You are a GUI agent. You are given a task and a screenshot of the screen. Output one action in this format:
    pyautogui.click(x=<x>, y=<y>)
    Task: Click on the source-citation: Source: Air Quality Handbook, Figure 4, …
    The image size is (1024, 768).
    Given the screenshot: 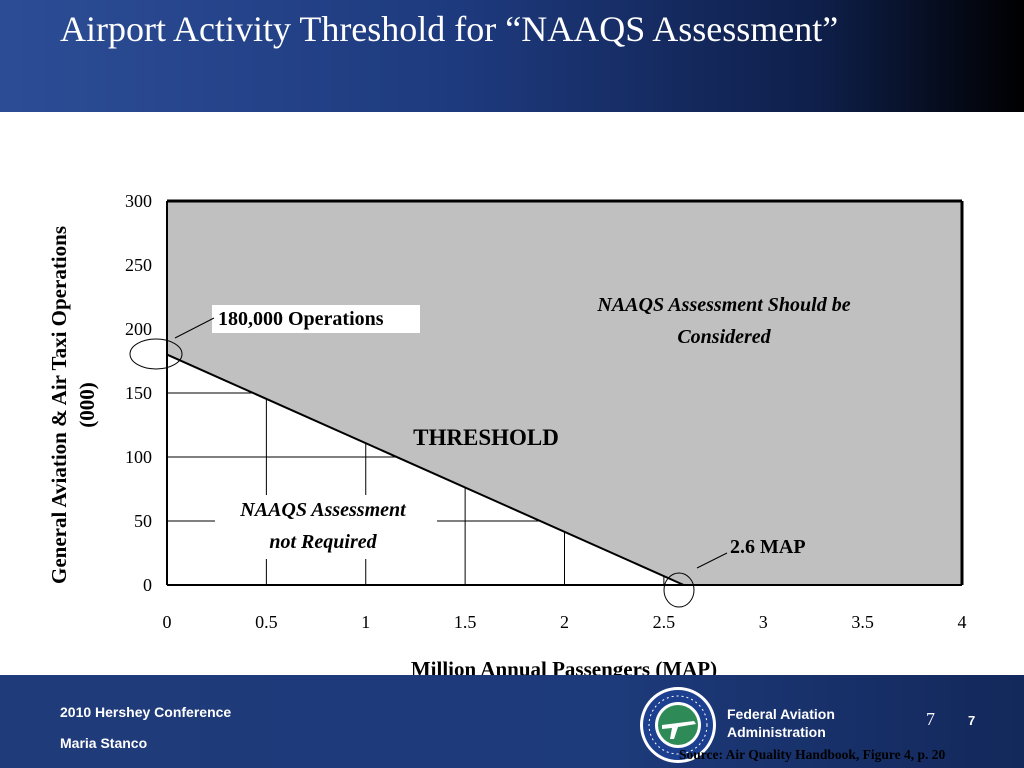 What is the action you would take?
    pyautogui.click(x=812, y=754)
    